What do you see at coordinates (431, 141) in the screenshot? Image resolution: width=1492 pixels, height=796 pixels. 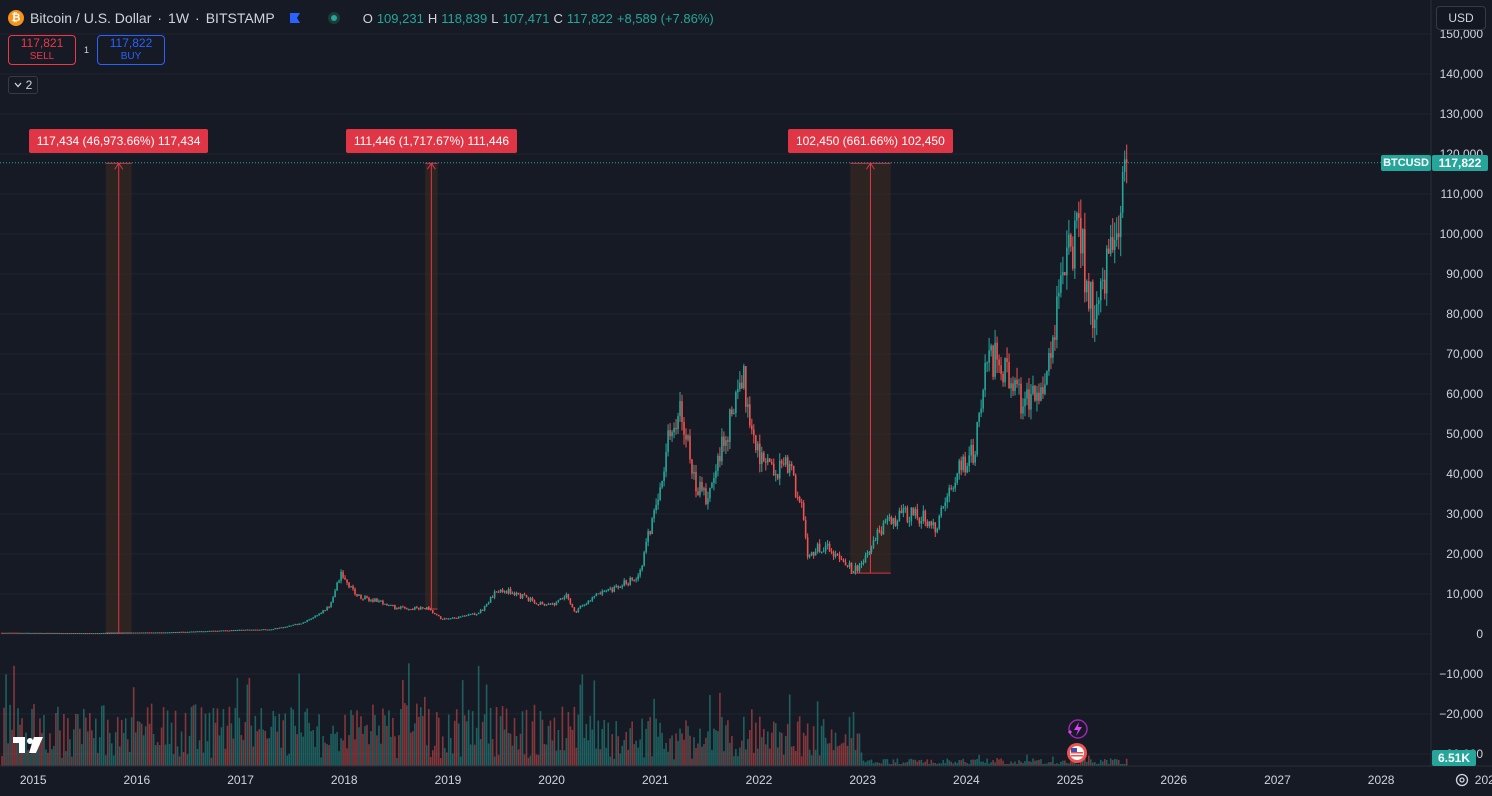 I see `measure-label: 111,446 (1,717.67%) 111,446` at bounding box center [431, 141].